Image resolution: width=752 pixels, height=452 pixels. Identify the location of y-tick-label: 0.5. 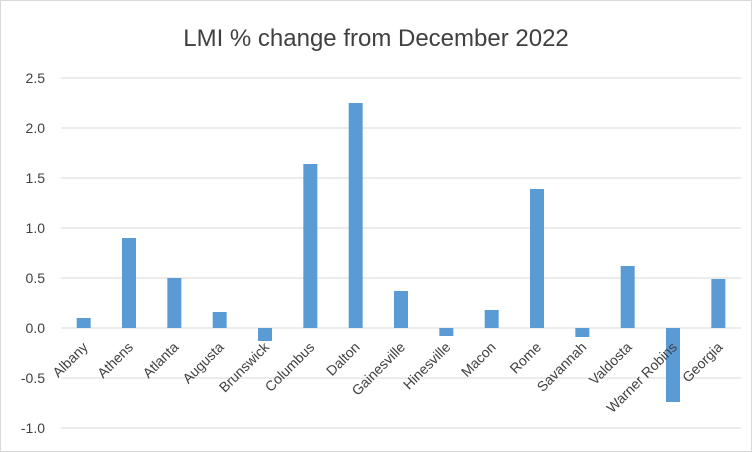
(36, 278).